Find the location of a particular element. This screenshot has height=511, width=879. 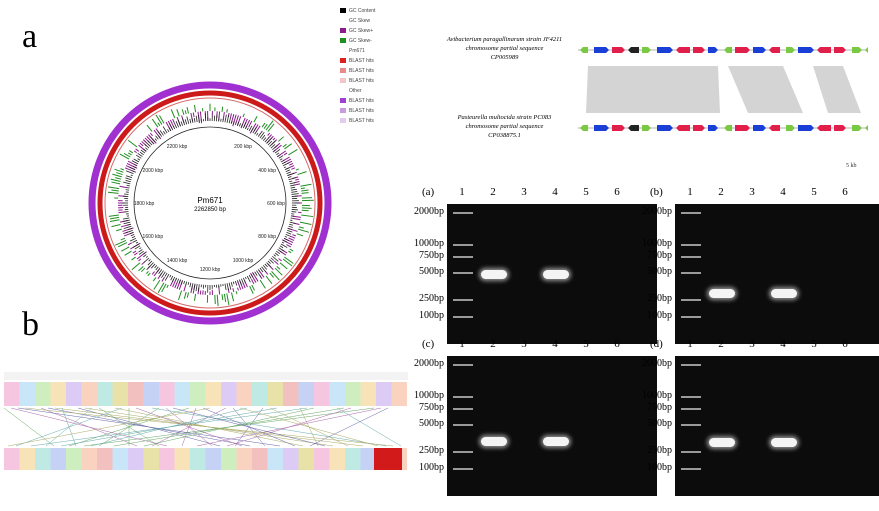

legend-label: GC Skew- is located at coordinates (360, 41).